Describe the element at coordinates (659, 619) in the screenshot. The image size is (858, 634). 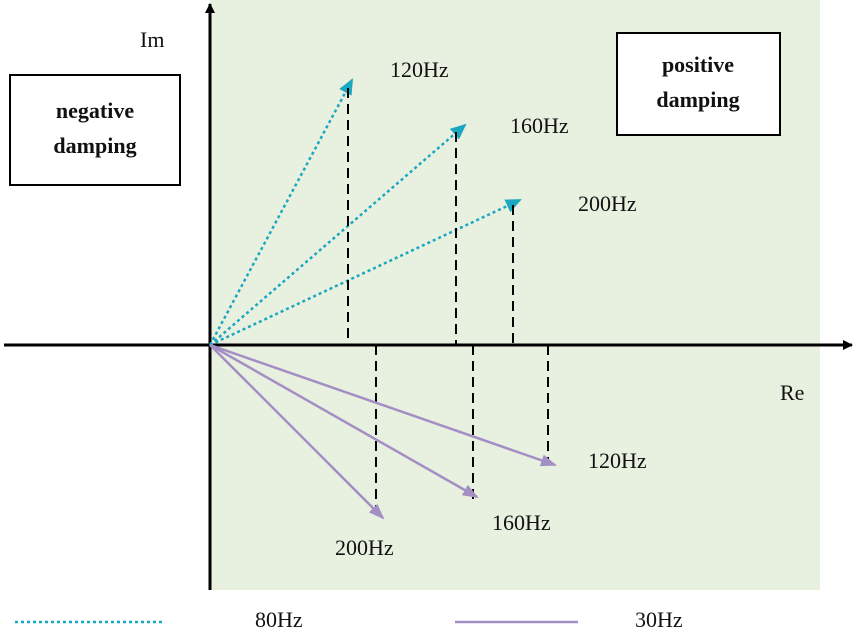
I see `legend-label: 30Hz` at that location.